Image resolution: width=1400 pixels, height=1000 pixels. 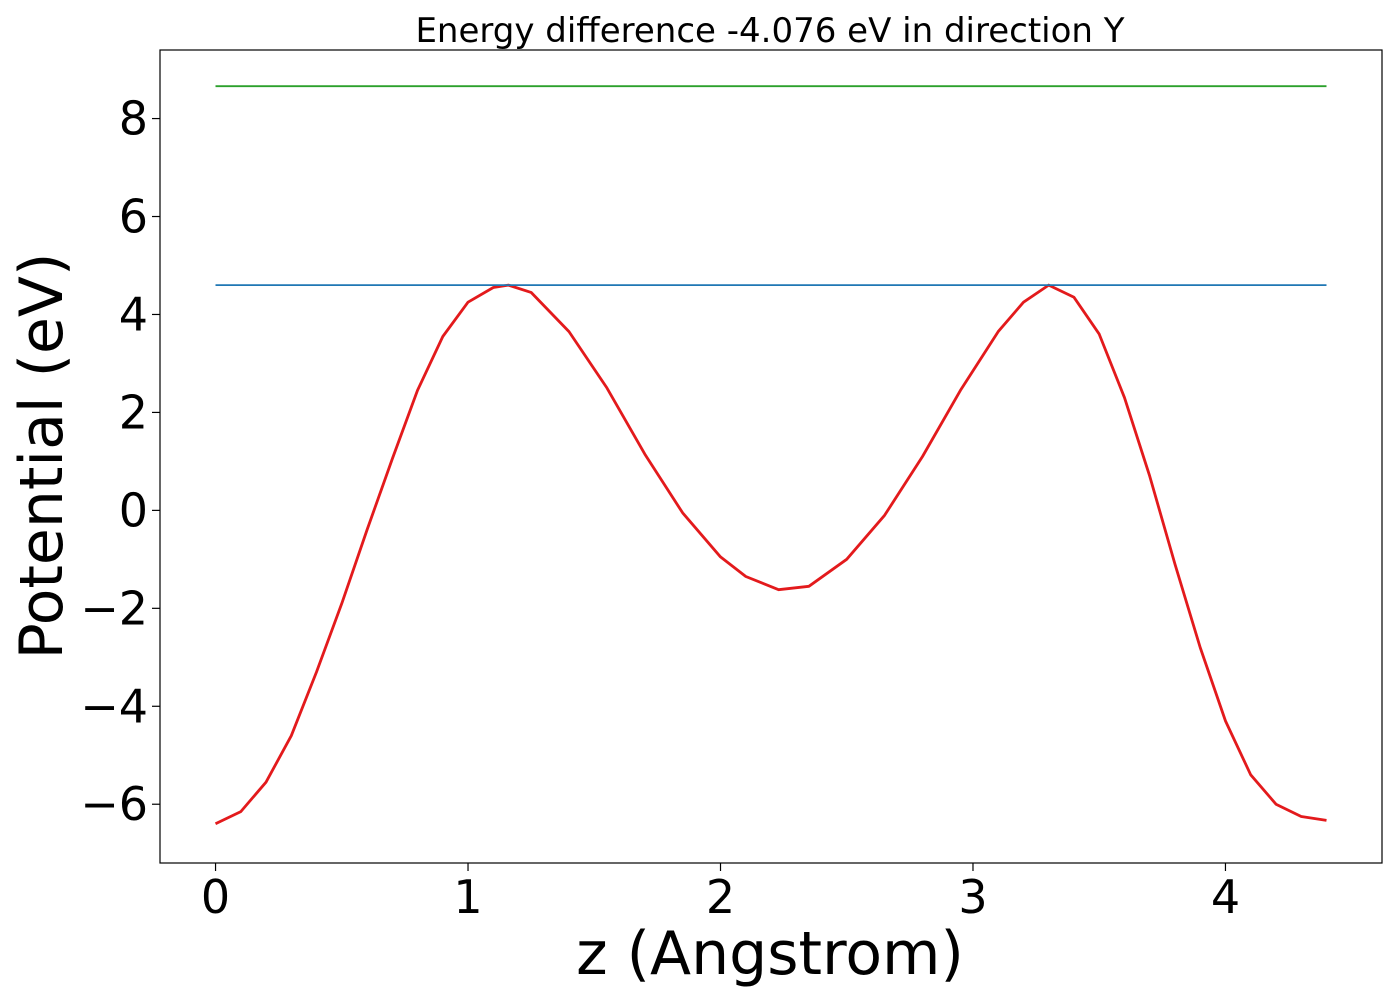 I want to click on y-axis-label: Potential (eV), so click(x=42, y=456).